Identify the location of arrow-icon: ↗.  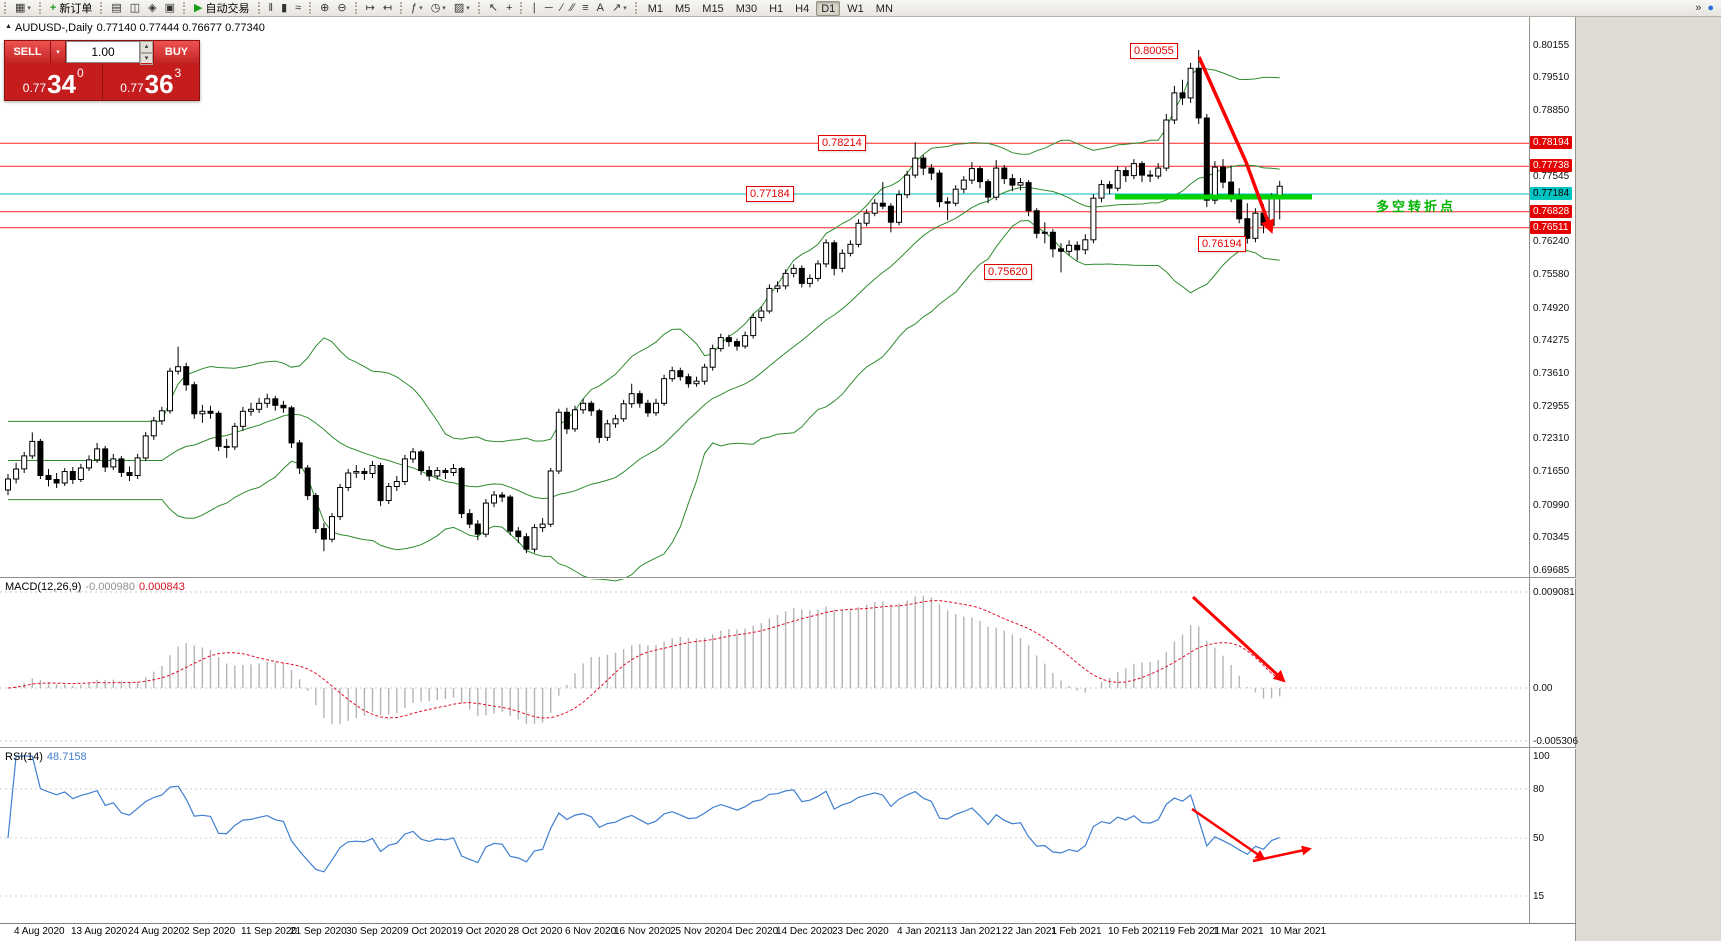
(616, 7).